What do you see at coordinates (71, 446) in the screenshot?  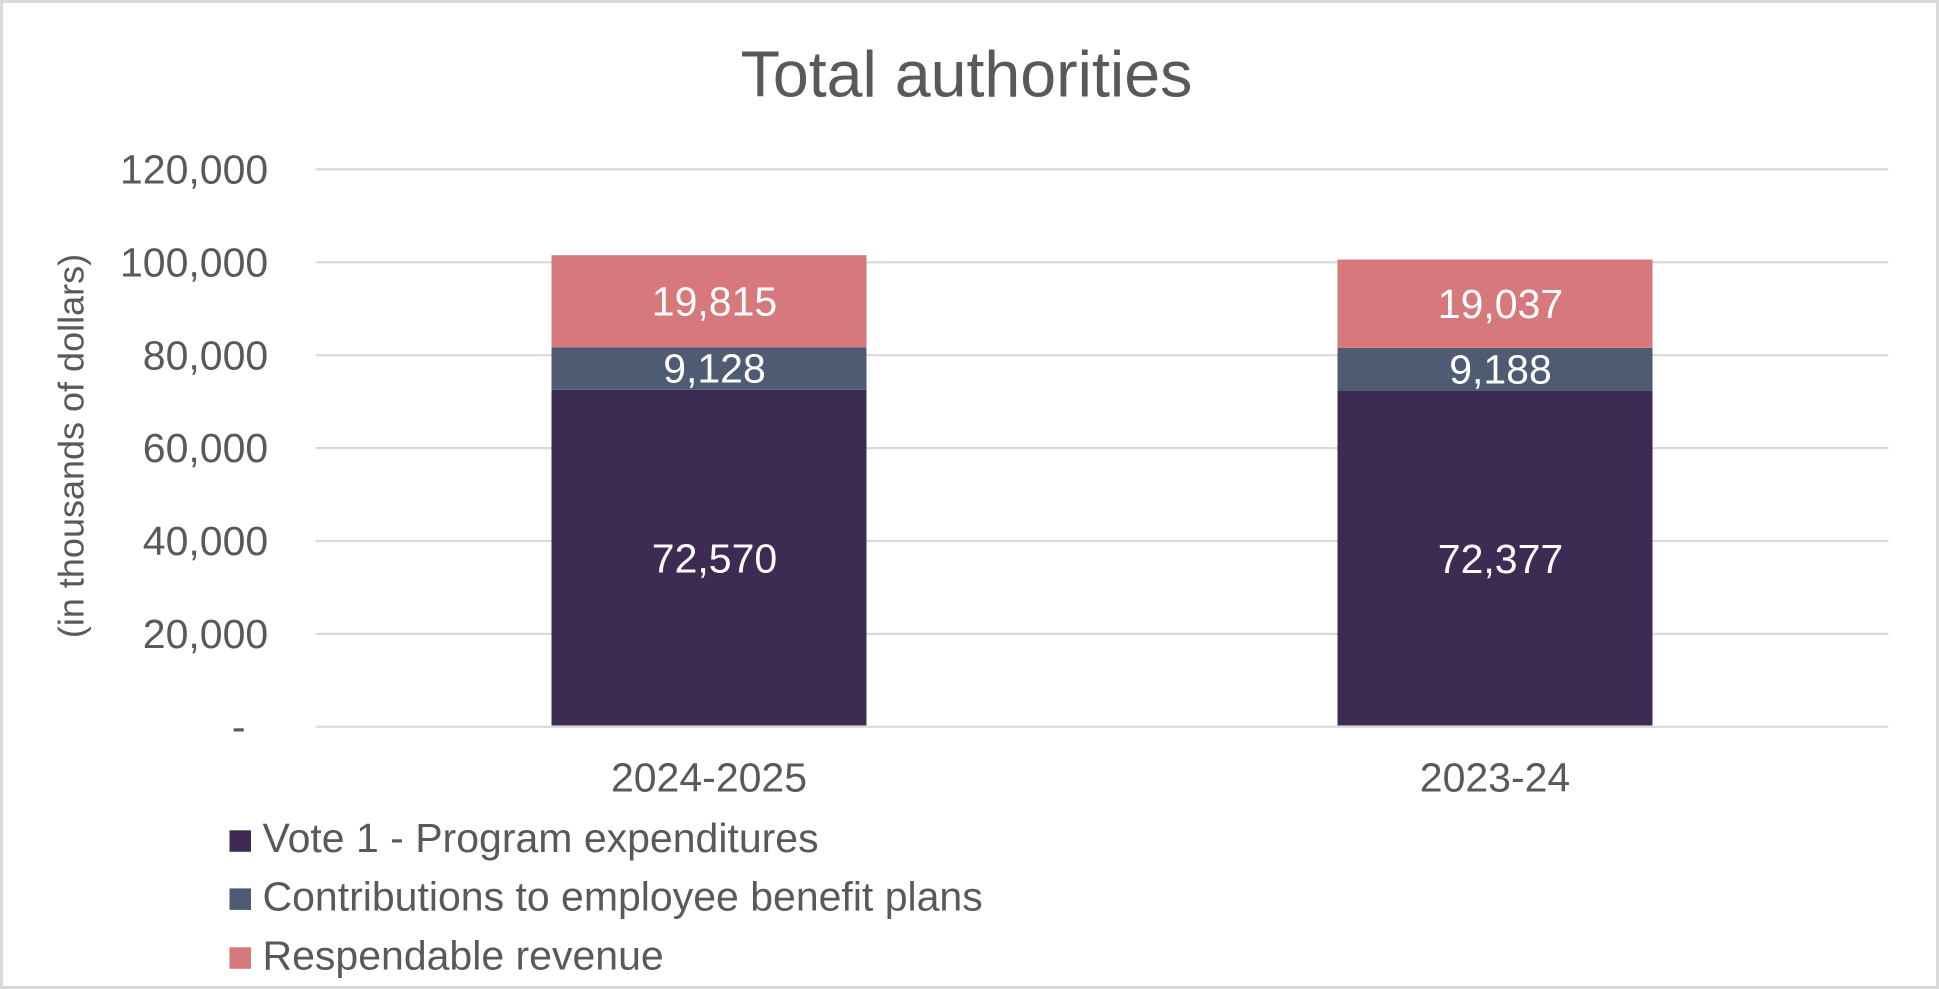 I see `svg-text: (in thousands of dollars)` at bounding box center [71, 446].